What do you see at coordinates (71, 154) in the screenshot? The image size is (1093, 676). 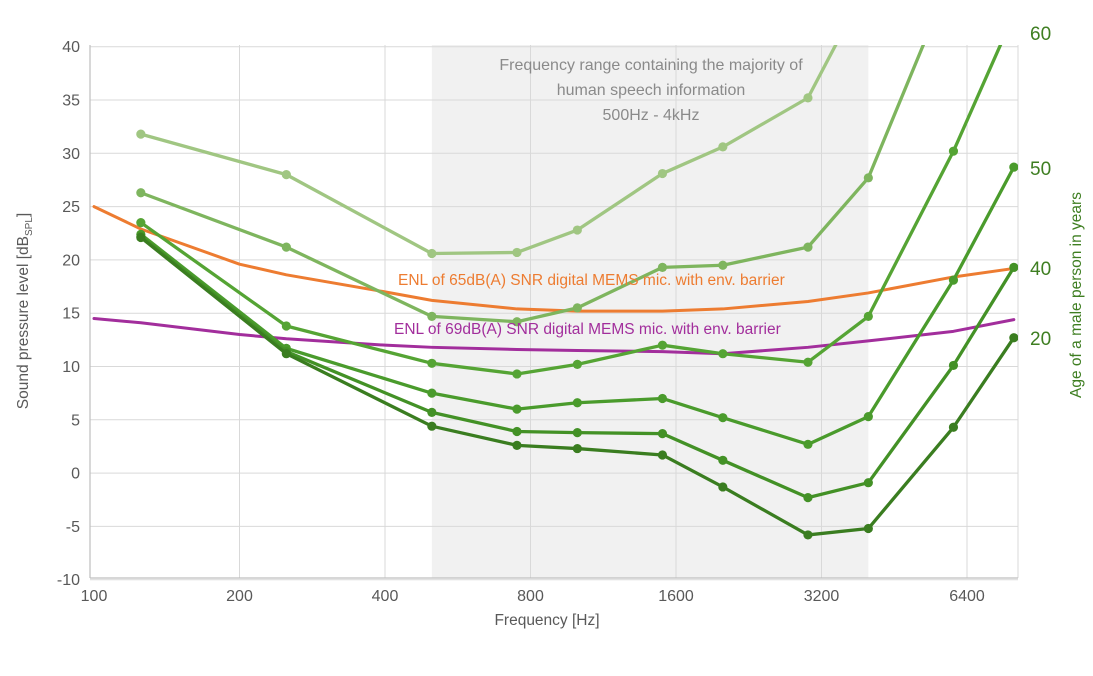 I see `y-tick-label: 30` at bounding box center [71, 154].